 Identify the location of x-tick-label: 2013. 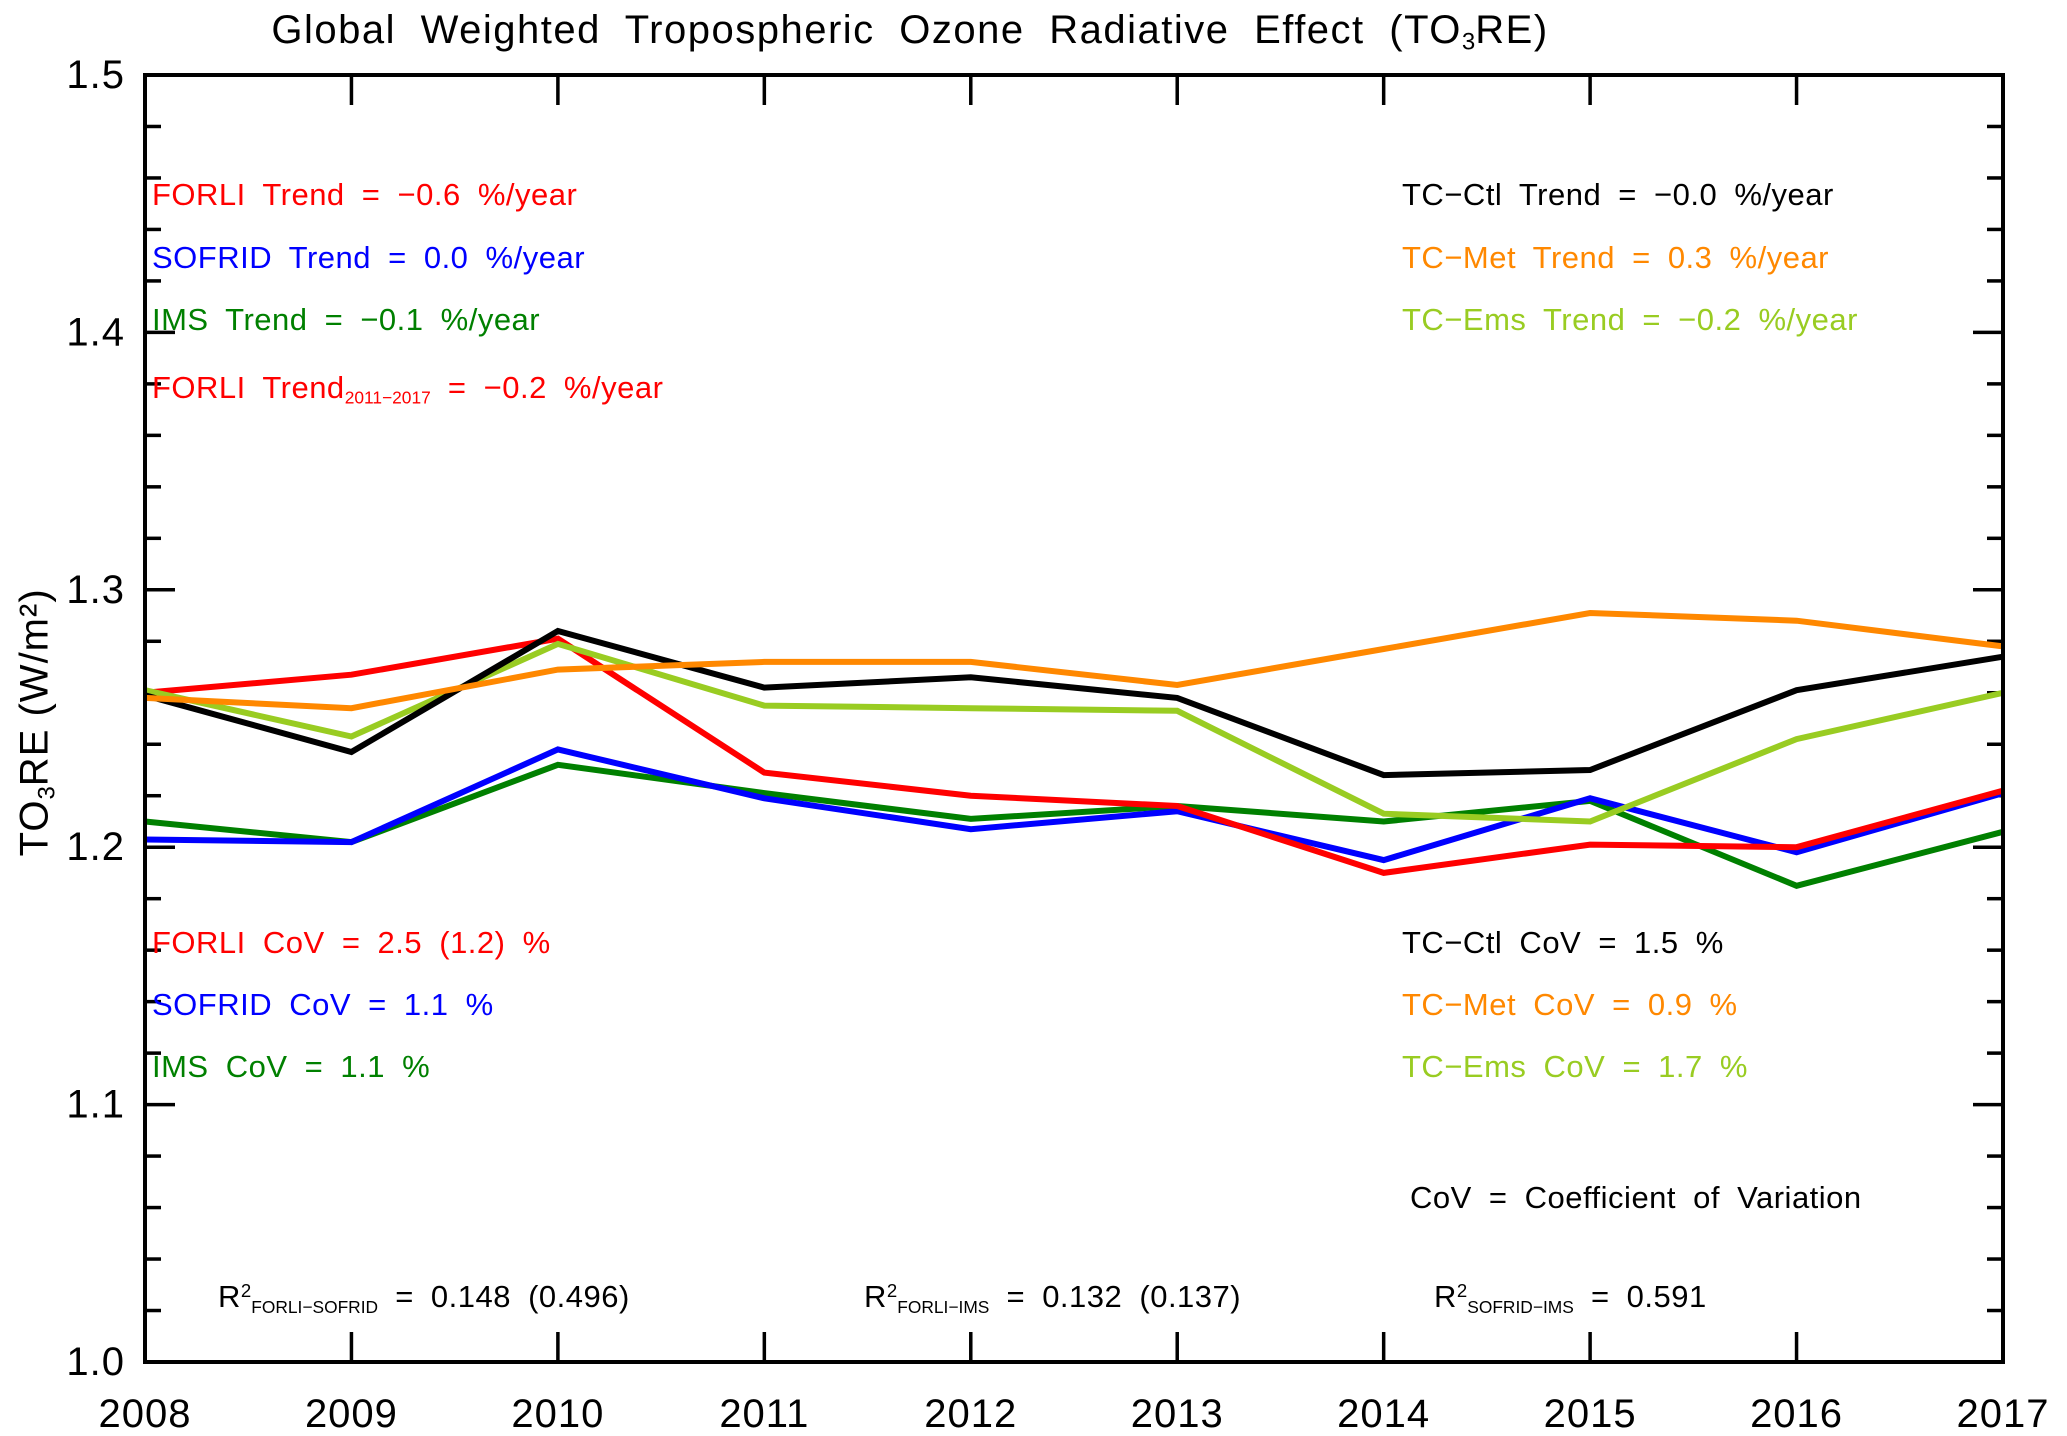
(1177, 1414).